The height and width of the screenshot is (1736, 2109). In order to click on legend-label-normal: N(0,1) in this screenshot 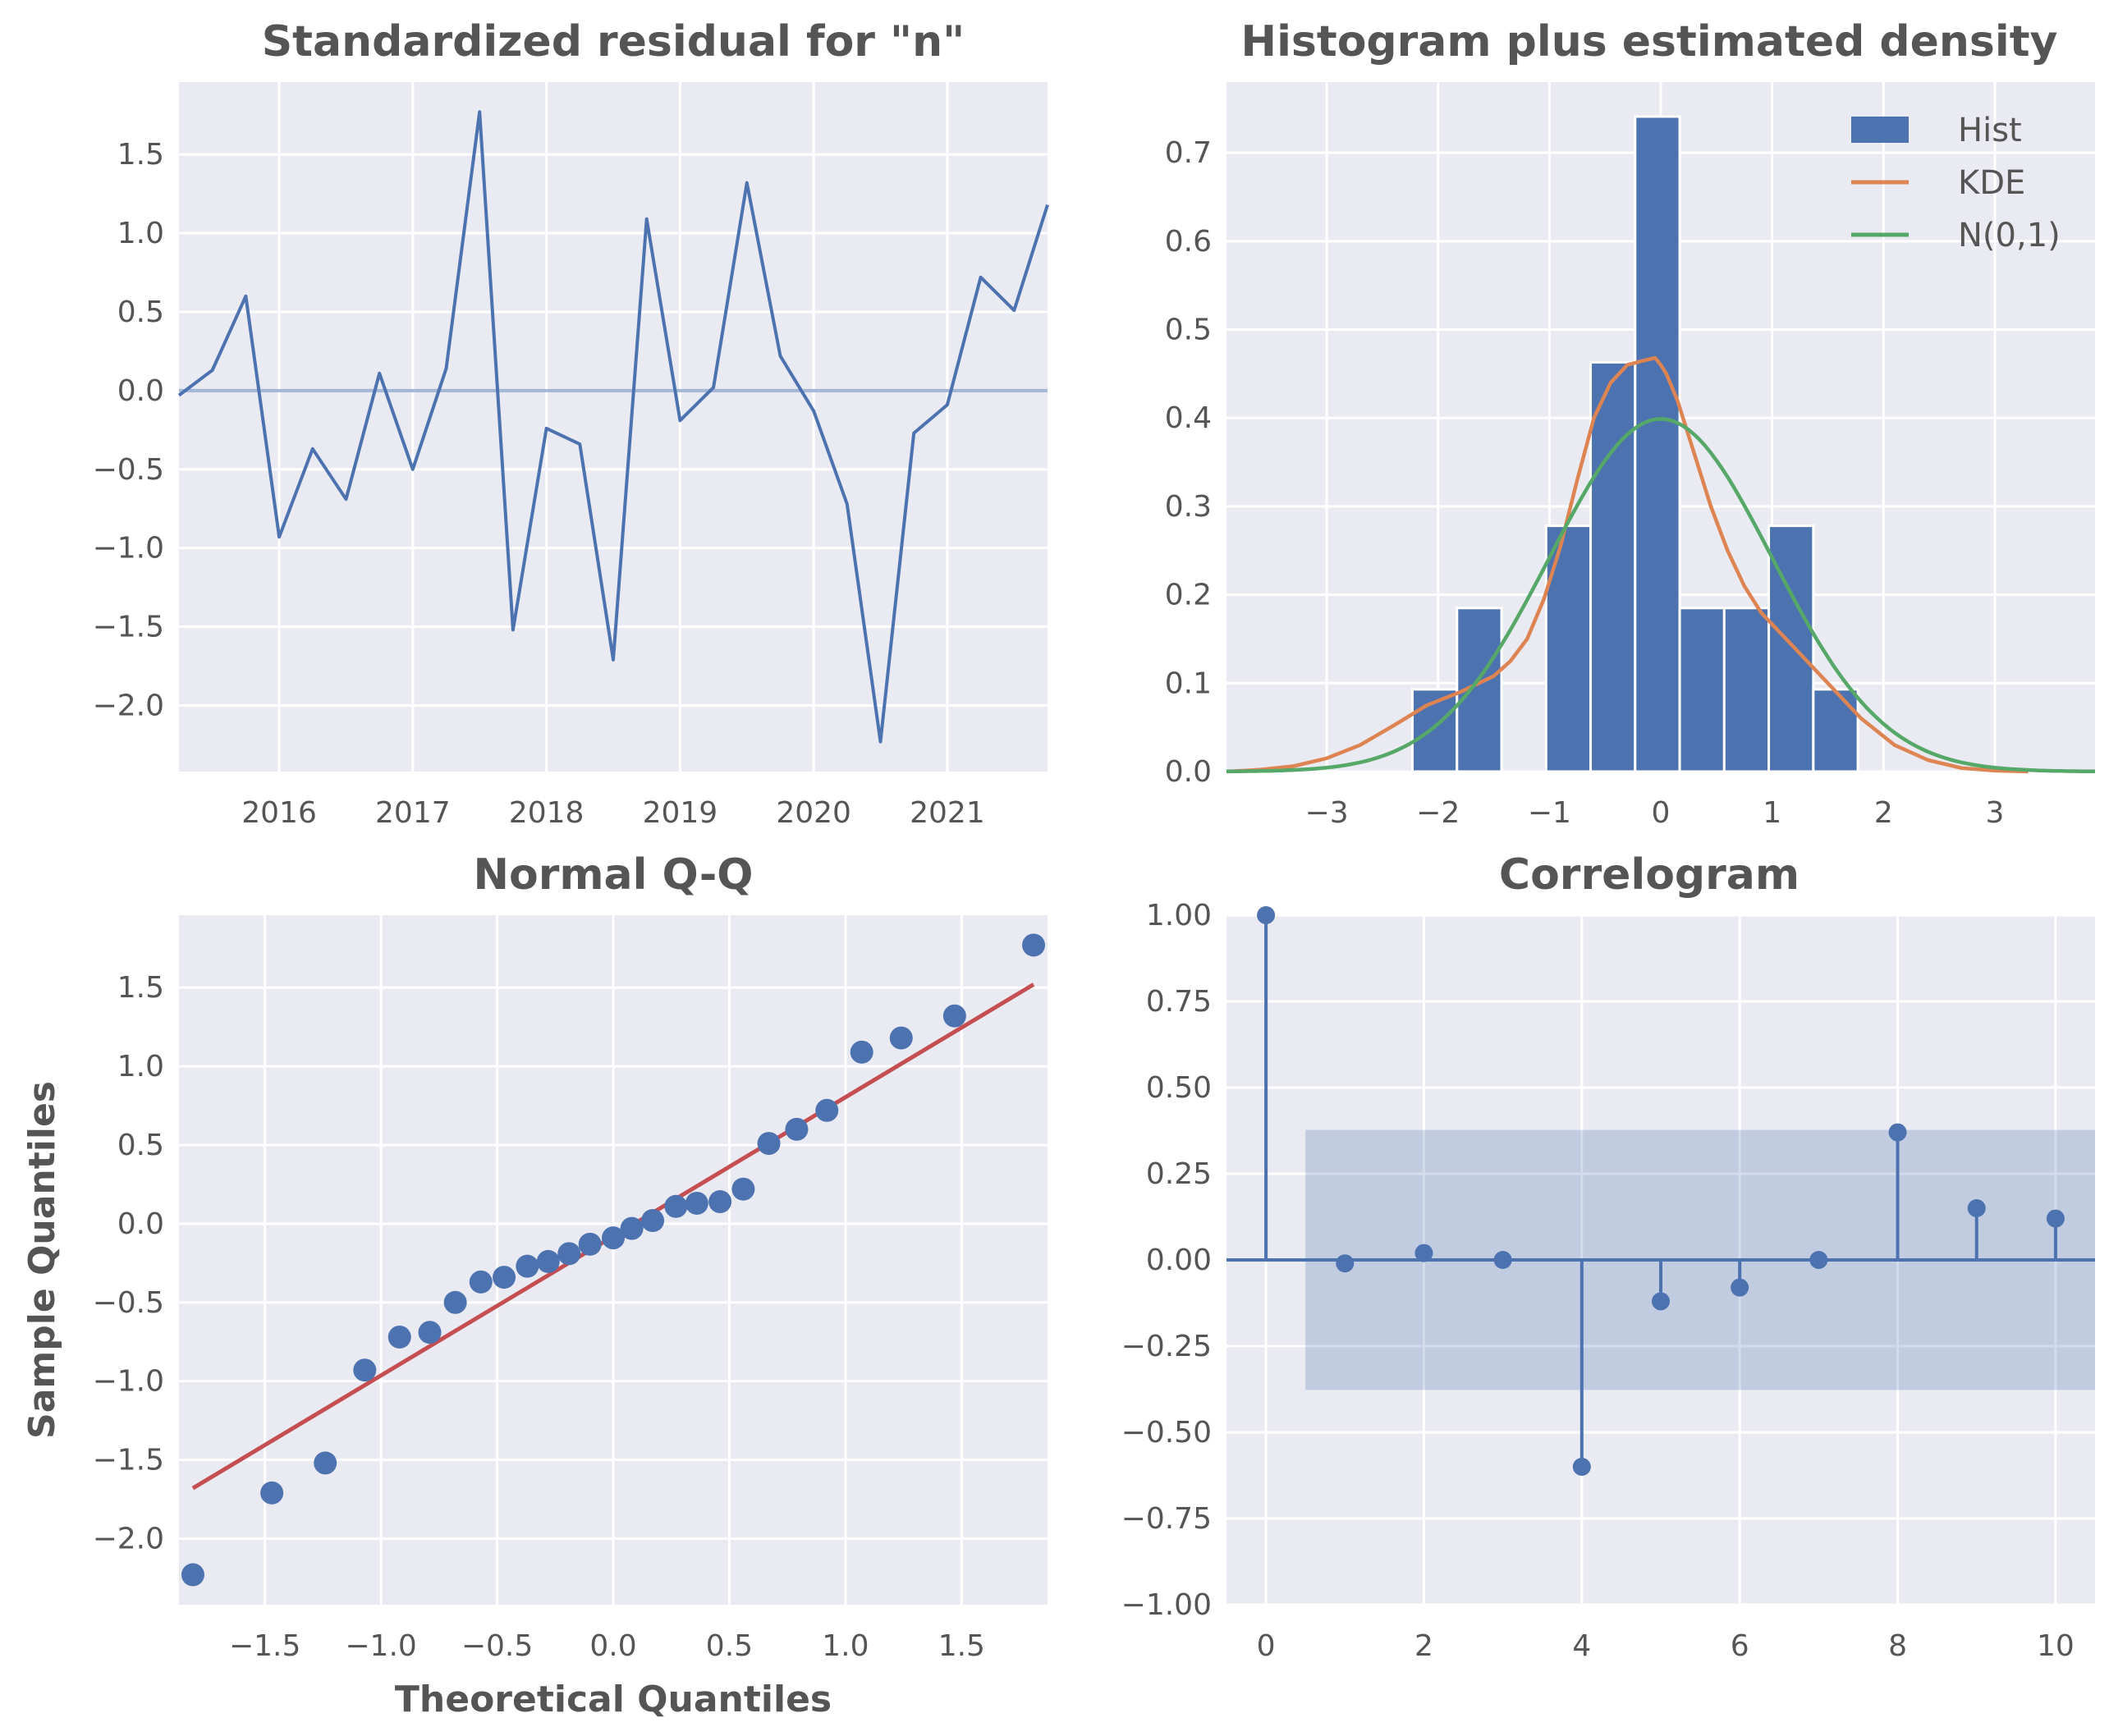, I will do `click(2009, 235)`.